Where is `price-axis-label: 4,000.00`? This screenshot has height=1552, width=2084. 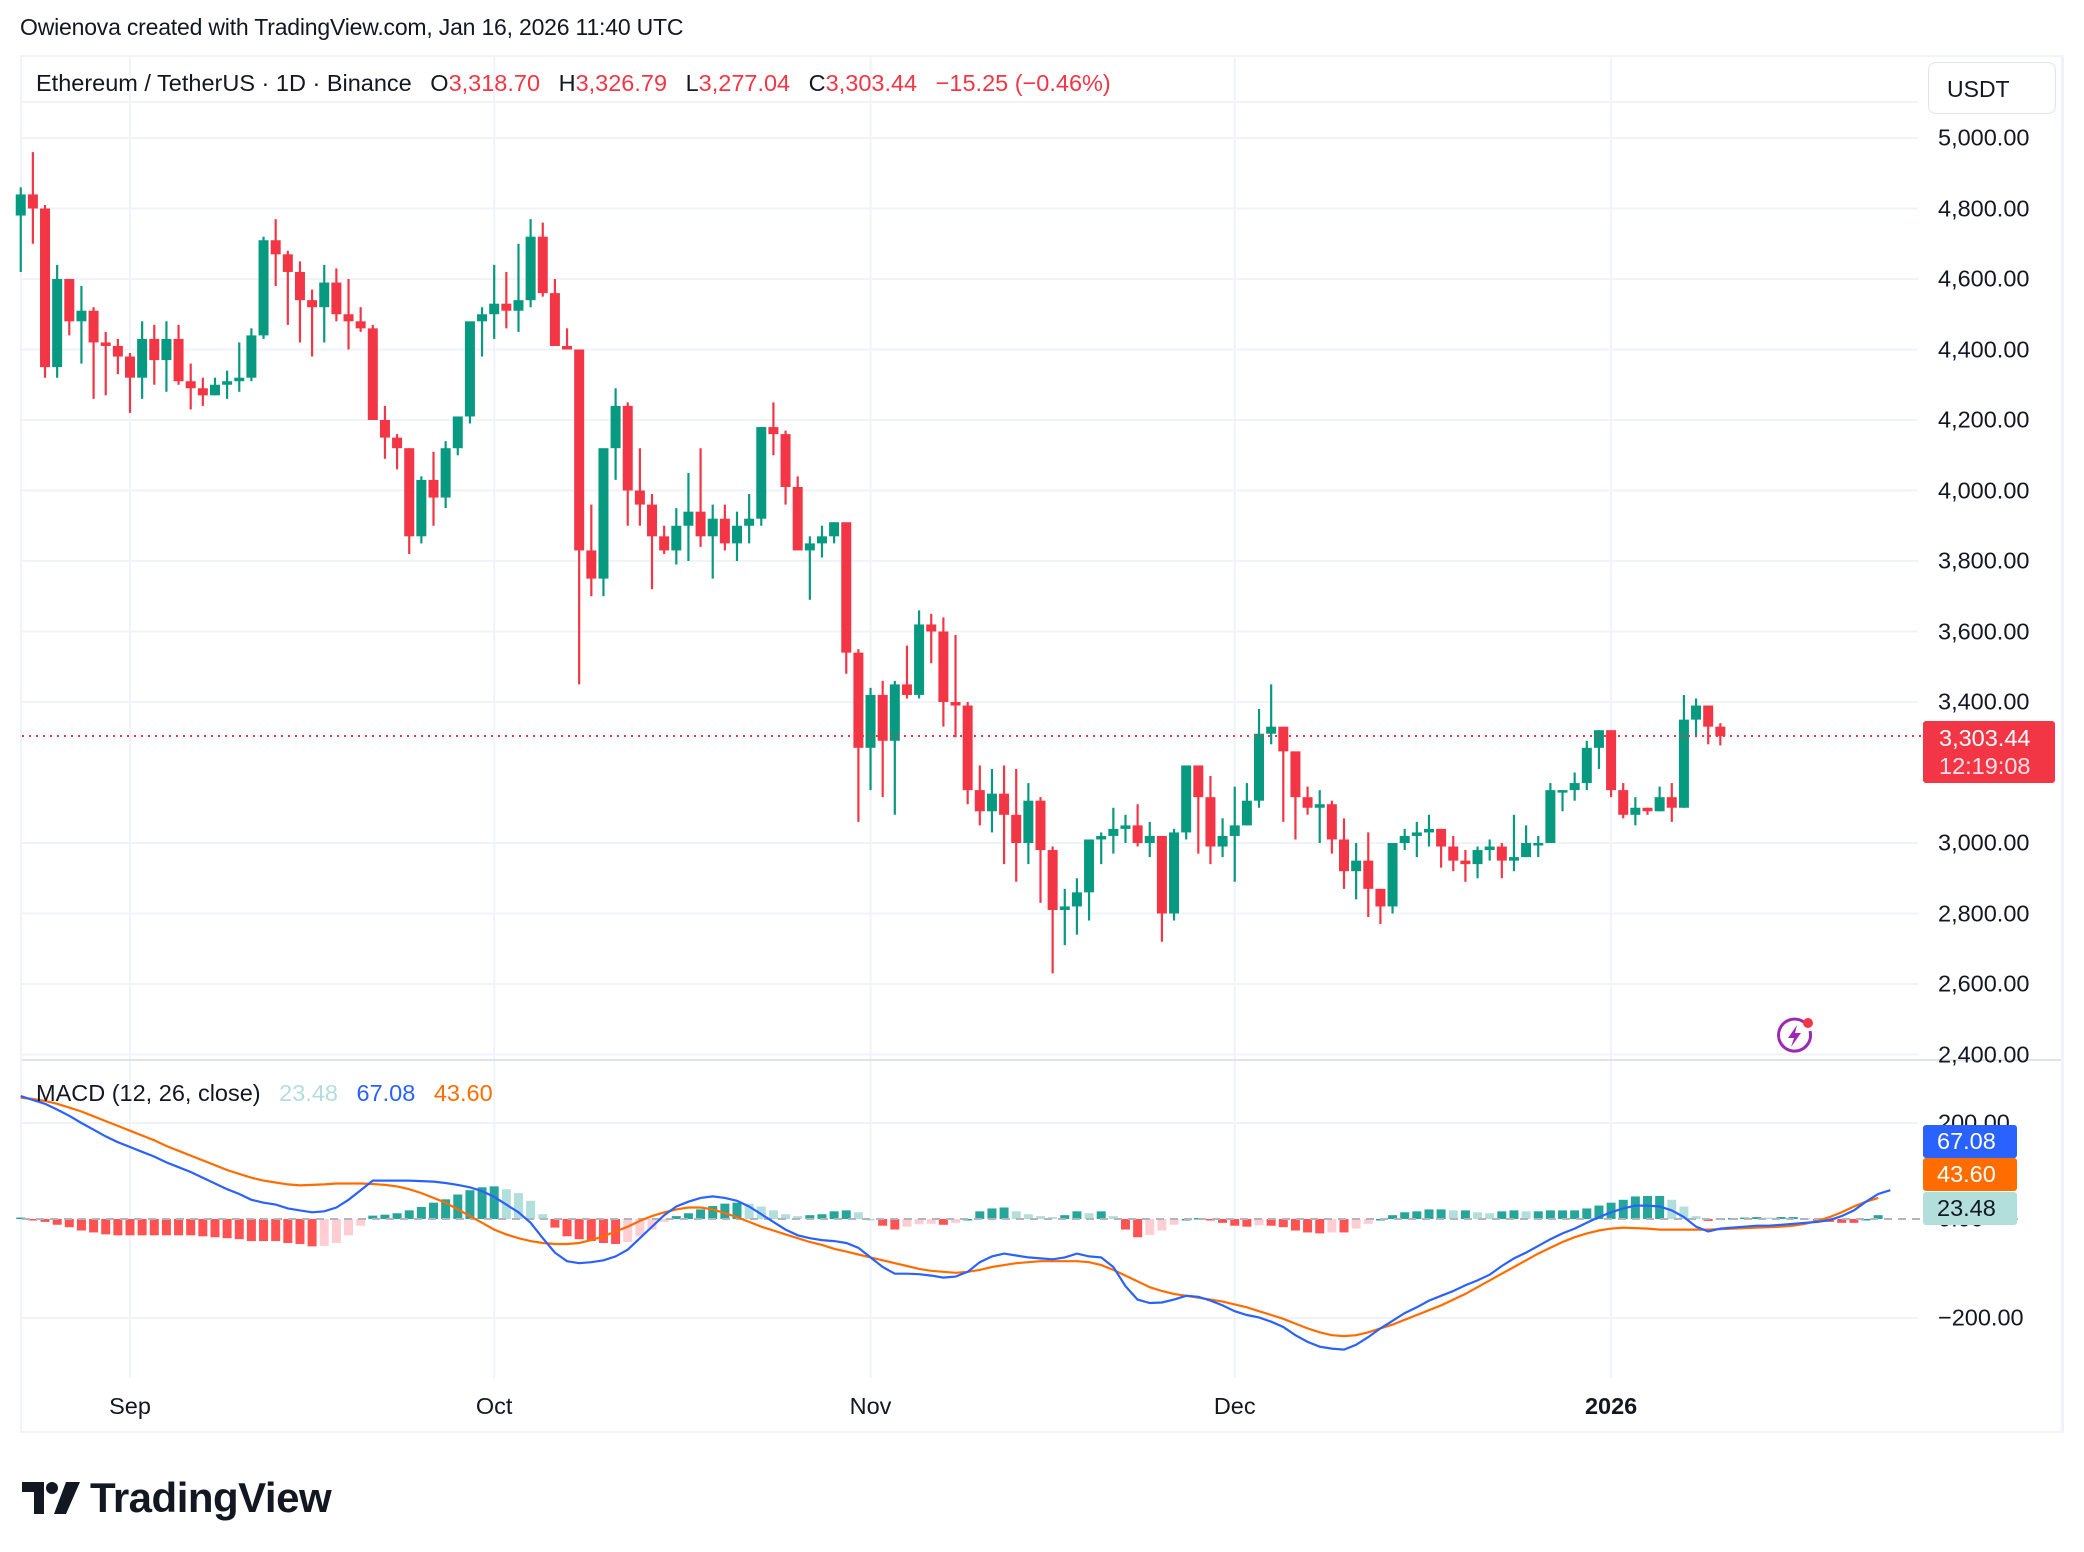 price-axis-label: 4,000.00 is located at coordinates (1984, 490).